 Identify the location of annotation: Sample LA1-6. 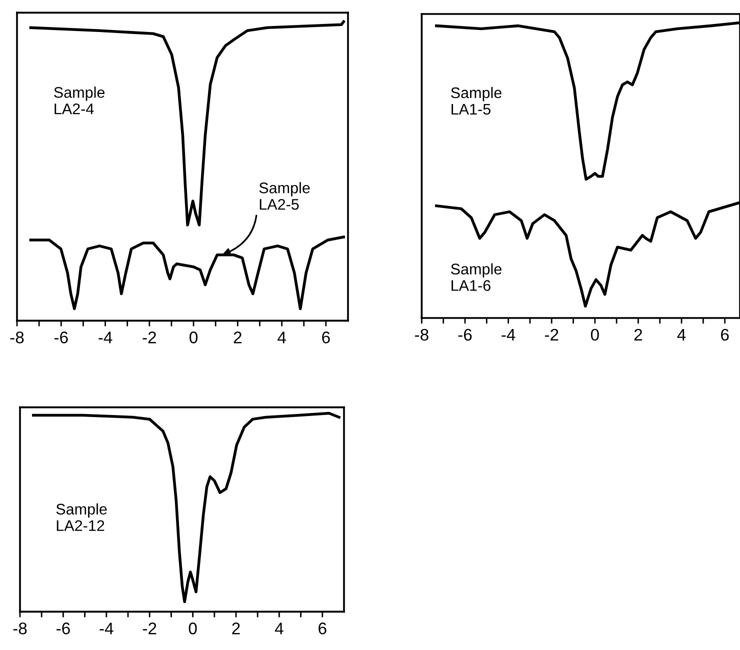
(476, 277).